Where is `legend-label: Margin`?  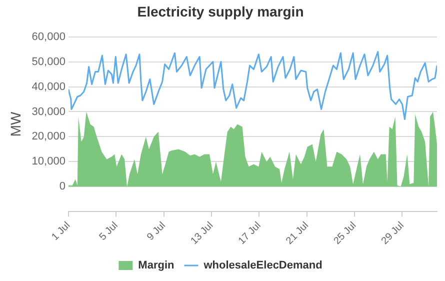 legend-label: Margin is located at coordinates (156, 266).